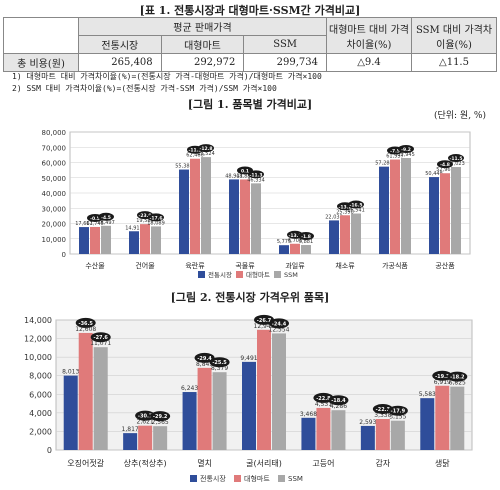 The height and width of the screenshot is (490, 500). Describe the element at coordinates (100, 343) in the screenshot. I see `bar-value-label: 11,071` at that location.